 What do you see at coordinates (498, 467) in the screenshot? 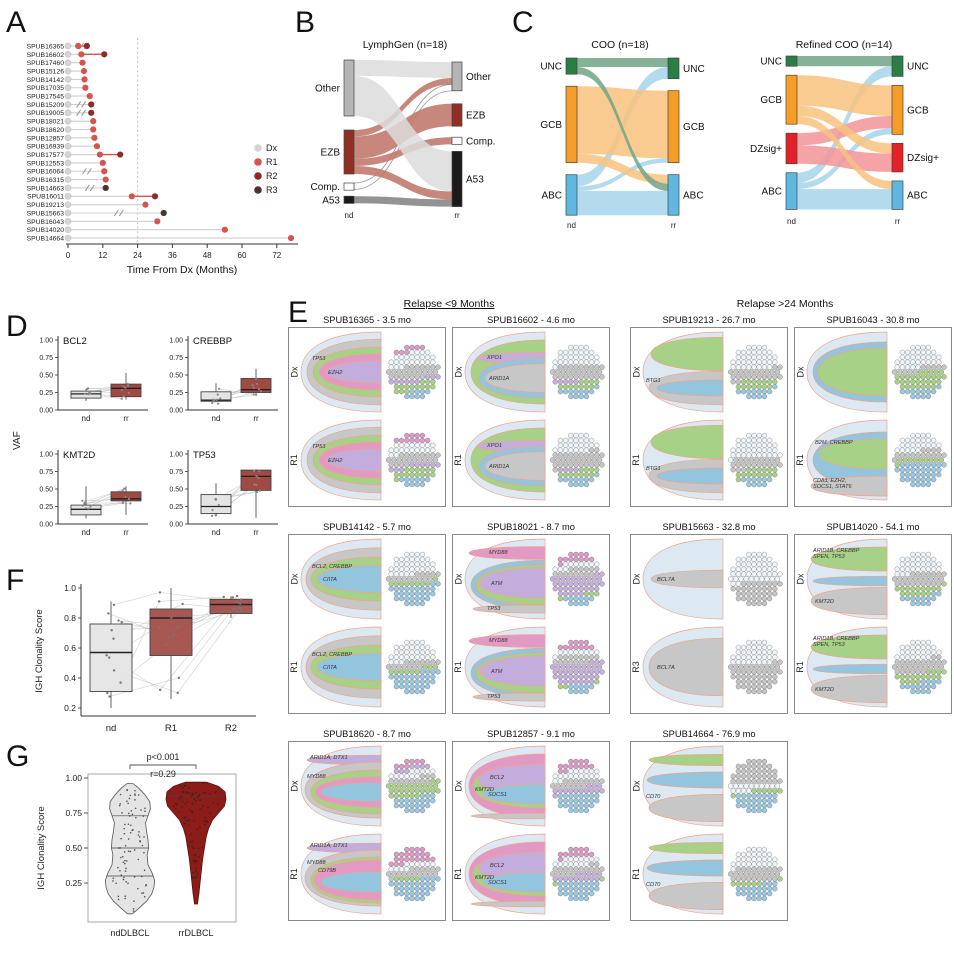
I see `svg-text: ARID1A` at bounding box center [498, 467].